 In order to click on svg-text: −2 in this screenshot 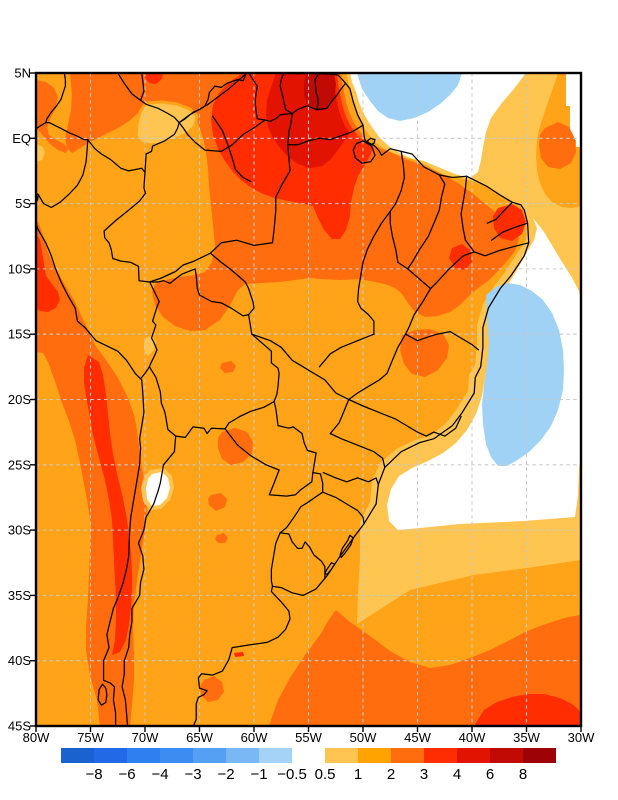, I will do `click(225, 774)`.